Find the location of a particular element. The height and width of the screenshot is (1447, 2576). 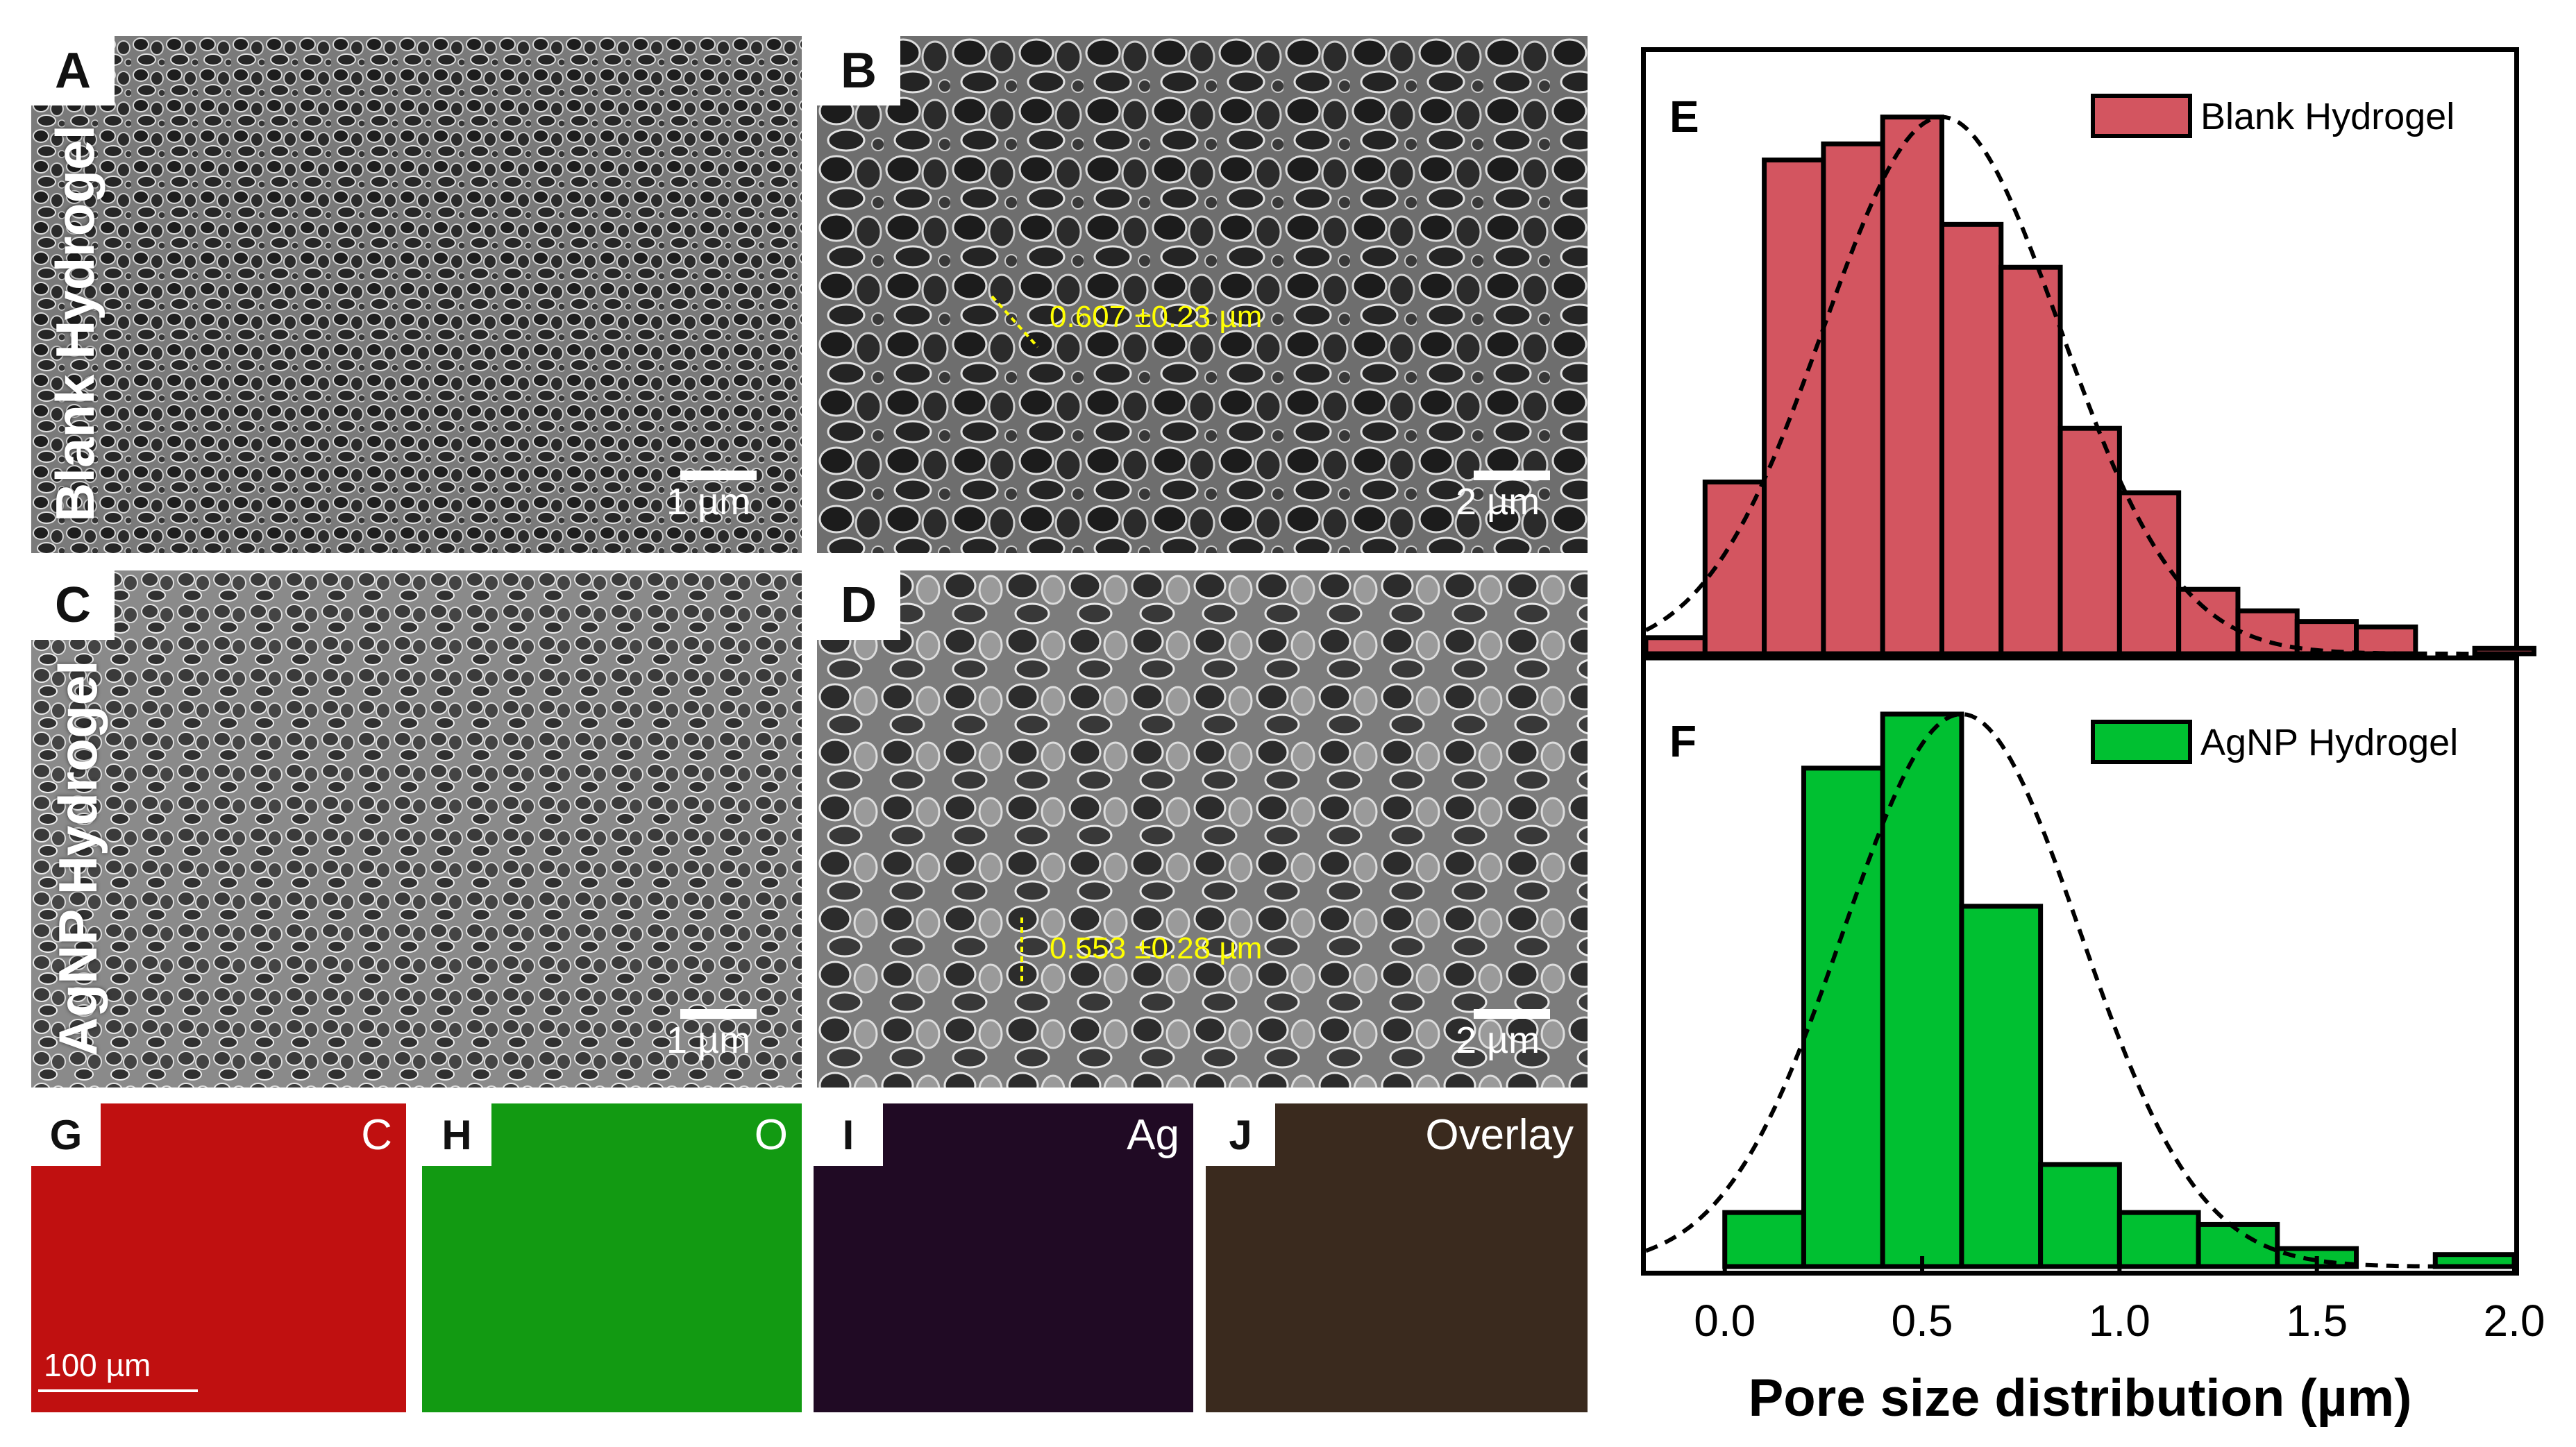

pore-size-measurement: 0.553 ±0.28 µm is located at coordinates (1156, 948).